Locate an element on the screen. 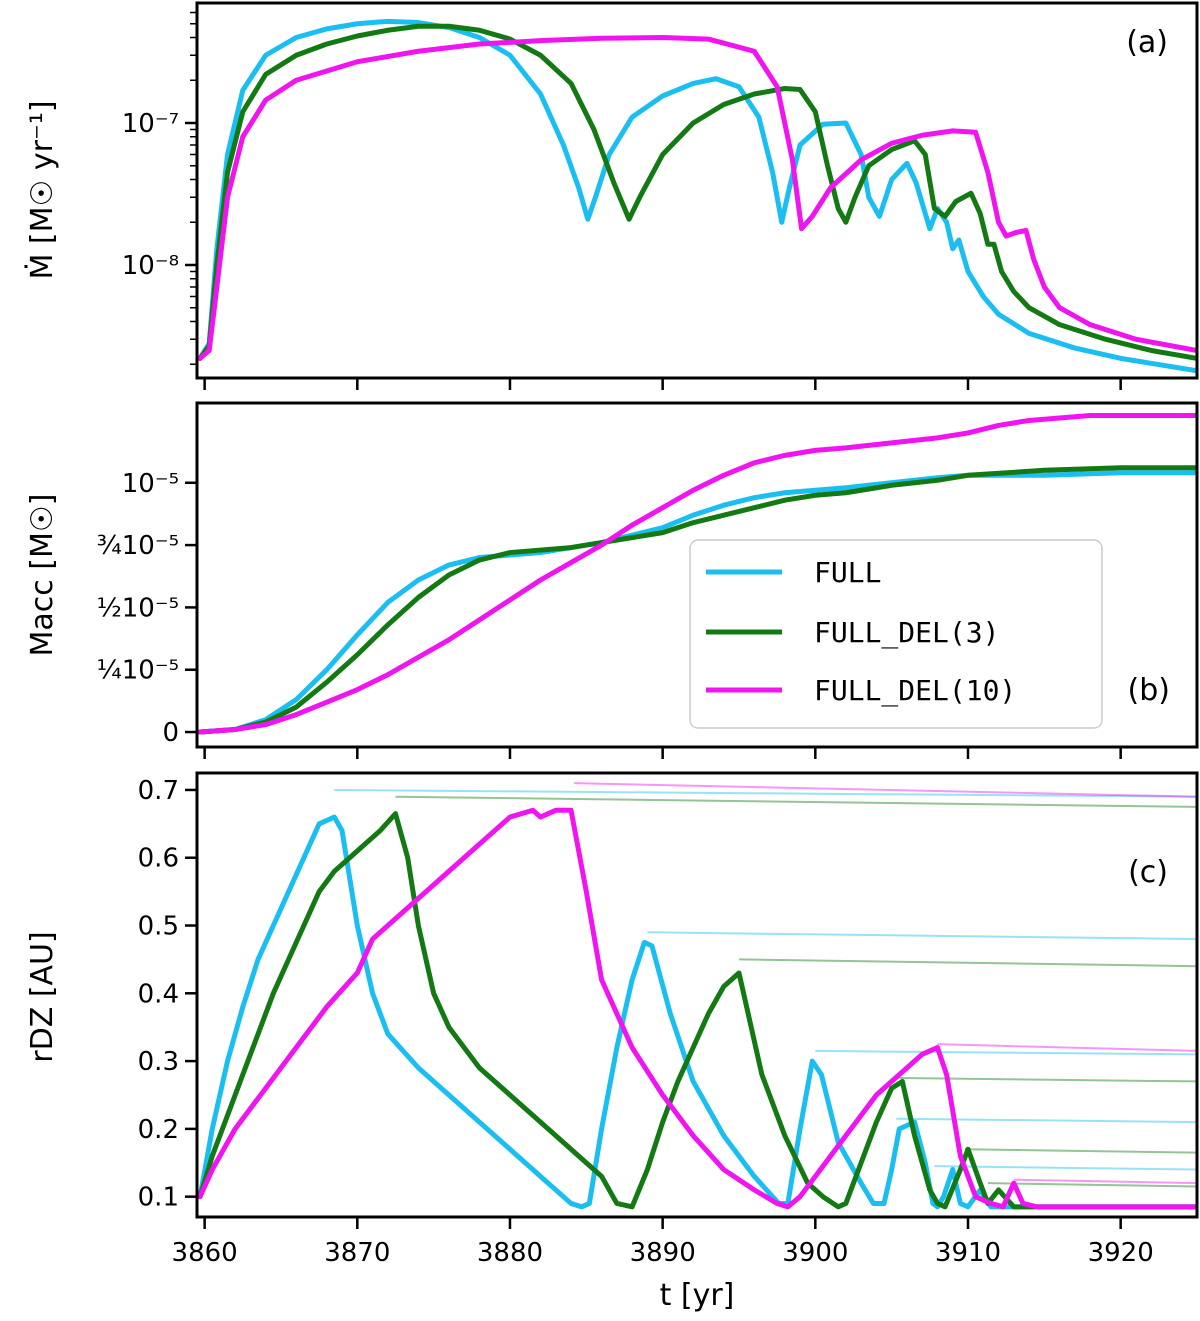  ytick-label-b-3: ¾10⁻⁵ is located at coordinates (138, 546).